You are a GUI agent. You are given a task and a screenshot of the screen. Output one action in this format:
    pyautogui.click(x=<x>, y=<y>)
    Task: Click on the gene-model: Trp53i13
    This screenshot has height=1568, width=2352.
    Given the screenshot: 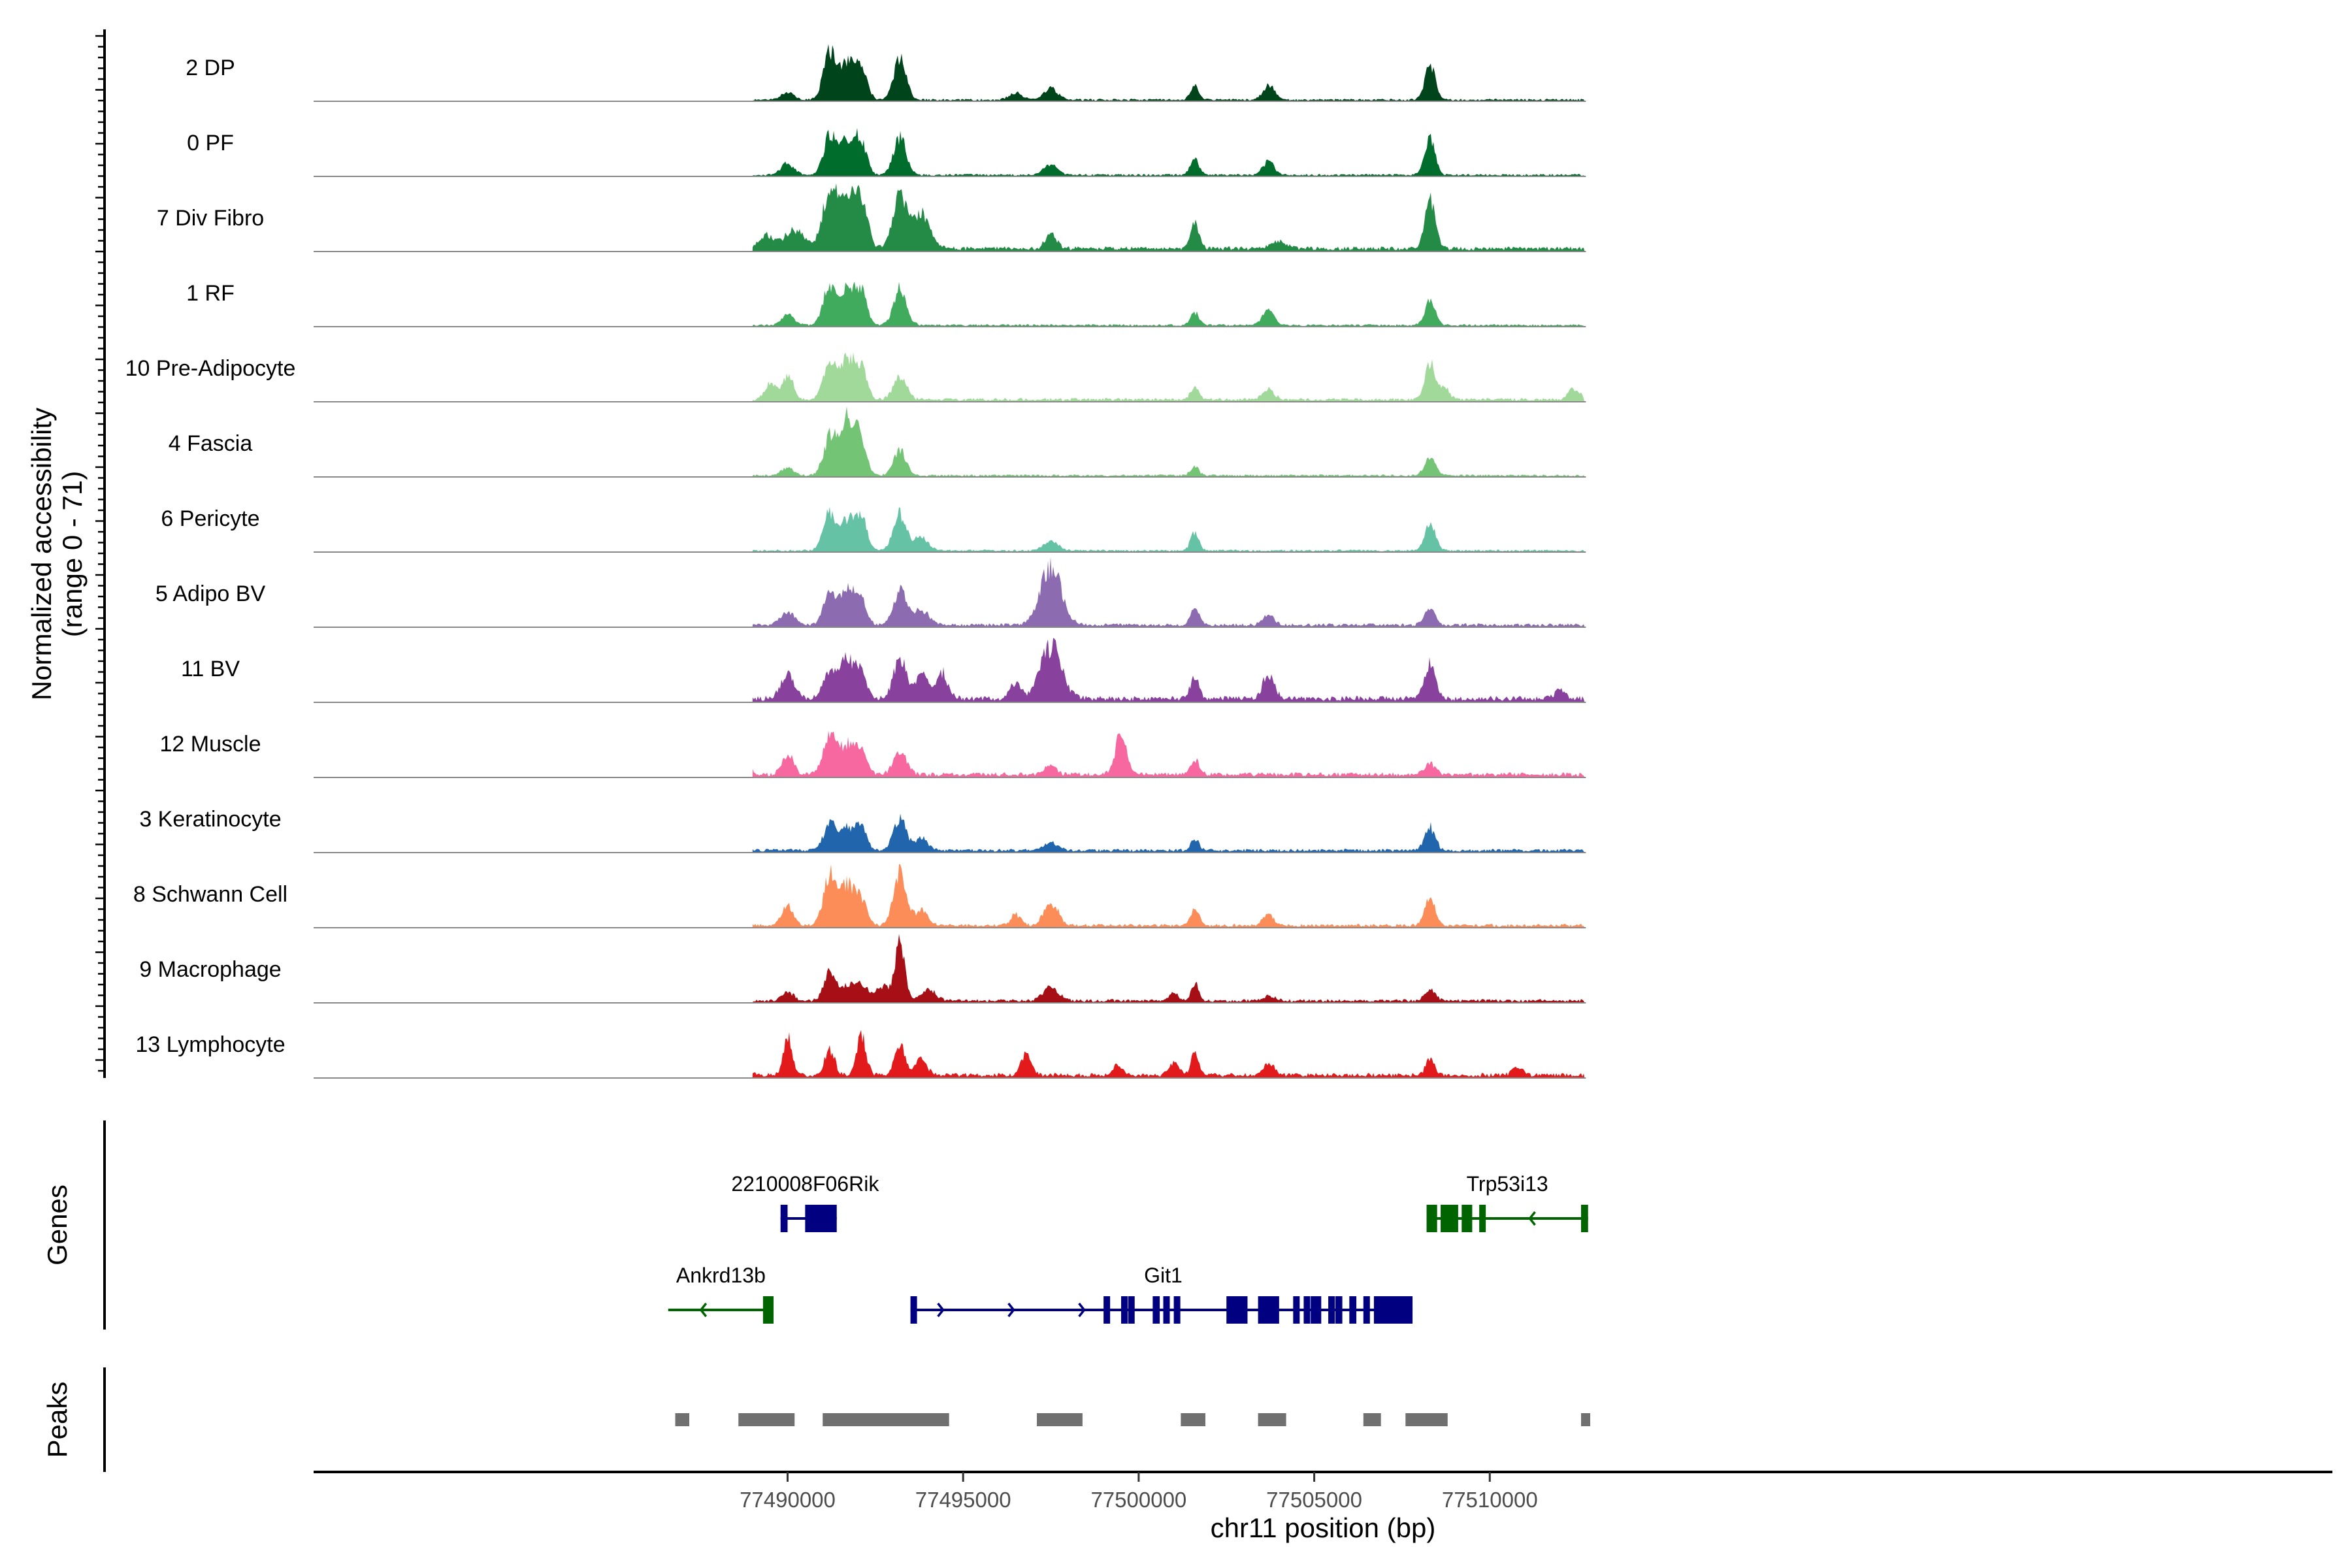 What is the action you would take?
    pyautogui.click(x=1507, y=1202)
    